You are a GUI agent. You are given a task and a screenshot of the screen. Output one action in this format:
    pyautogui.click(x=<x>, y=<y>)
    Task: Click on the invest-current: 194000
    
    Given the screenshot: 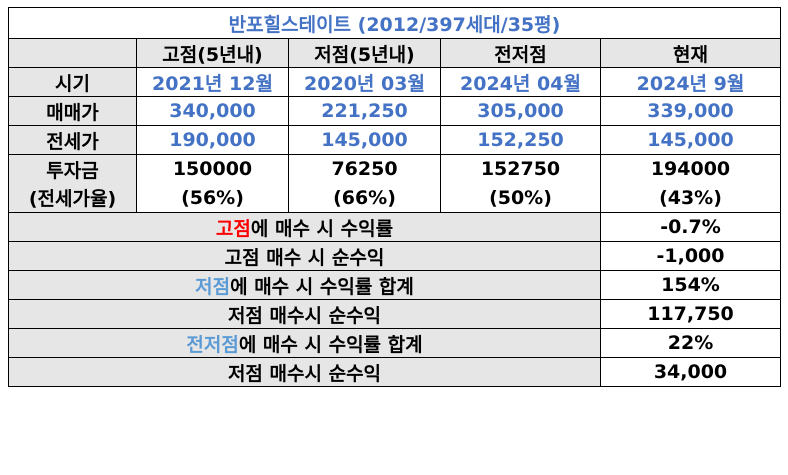 What is the action you would take?
    pyautogui.click(x=690, y=169)
    